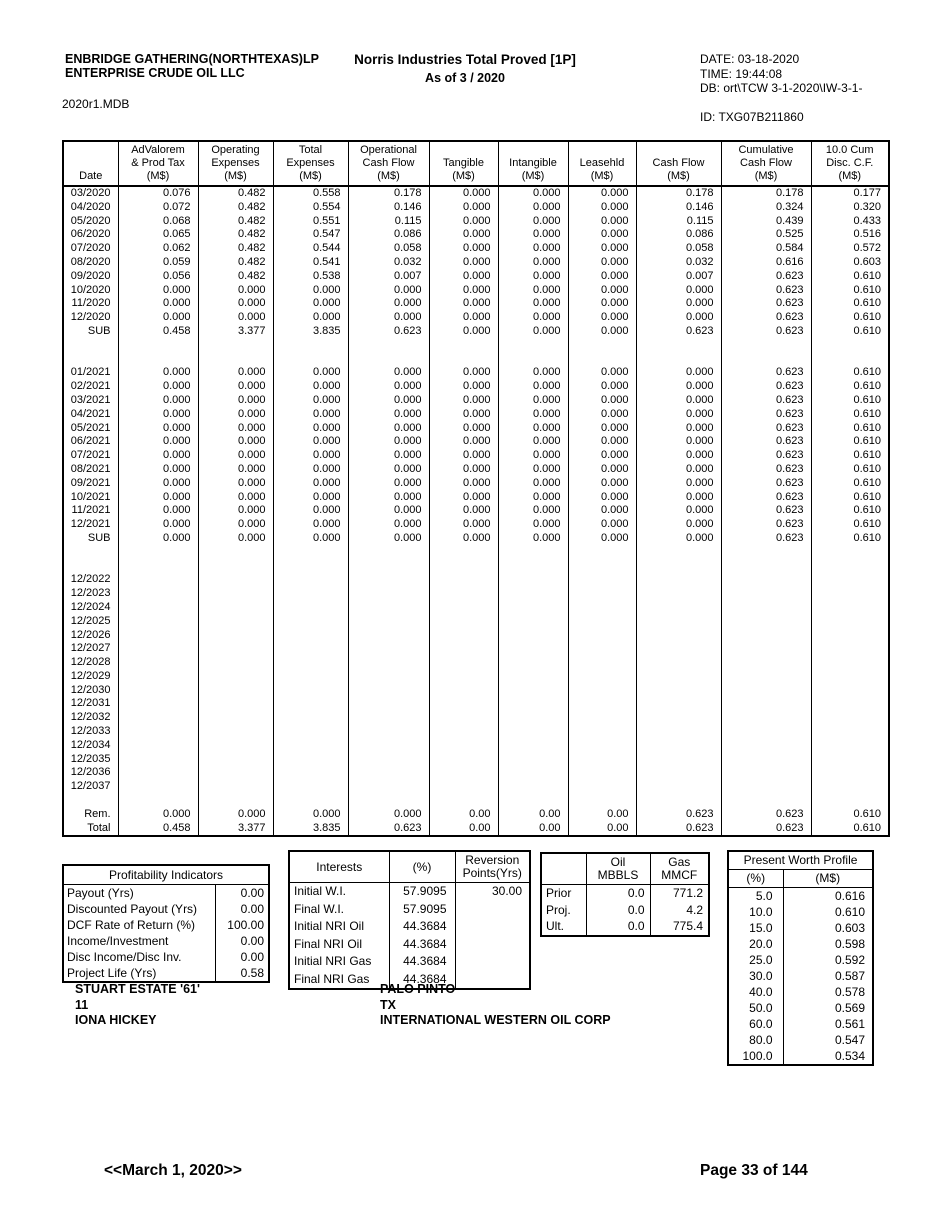  I want to click on column-header: (%), so click(421, 867).